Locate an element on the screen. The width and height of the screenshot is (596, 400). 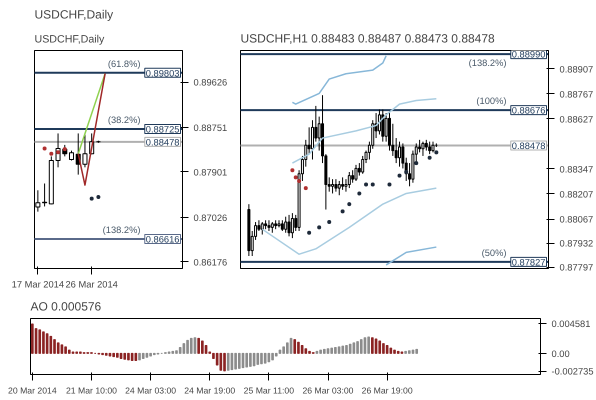
y-tick-label: 0.88067 is located at coordinates (577, 219).